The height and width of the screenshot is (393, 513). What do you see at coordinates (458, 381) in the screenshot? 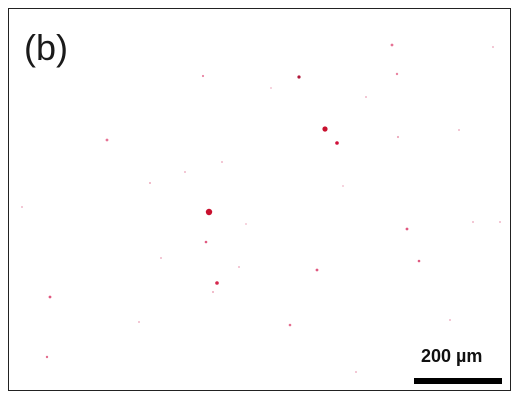
I see `scale-bar` at bounding box center [458, 381].